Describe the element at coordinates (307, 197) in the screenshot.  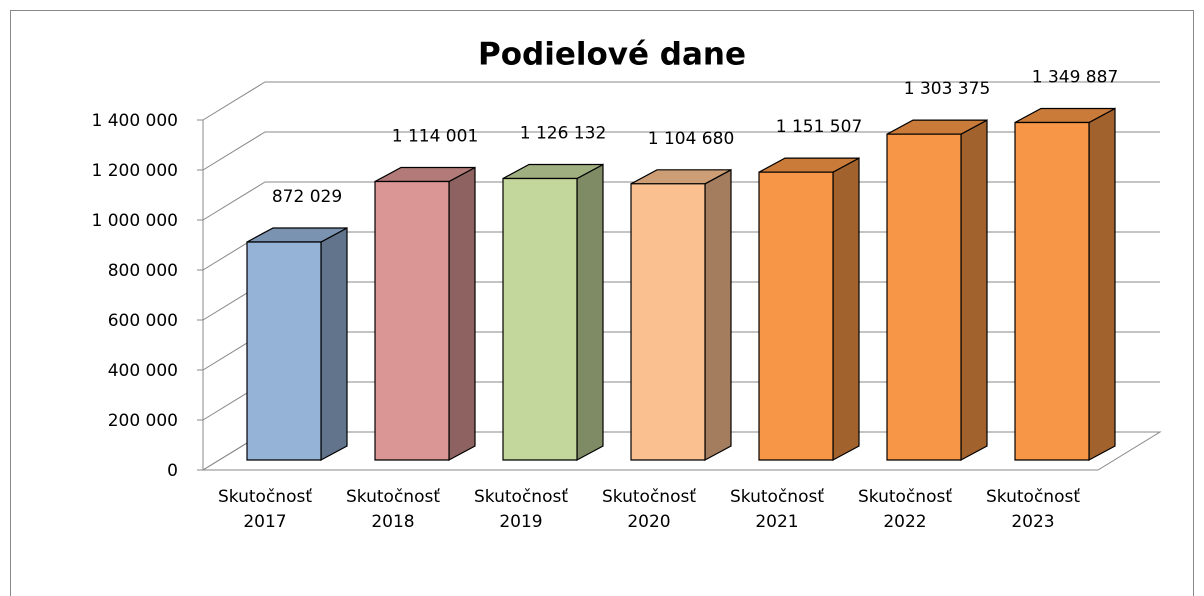
I see `value-label: 872 029` at that location.